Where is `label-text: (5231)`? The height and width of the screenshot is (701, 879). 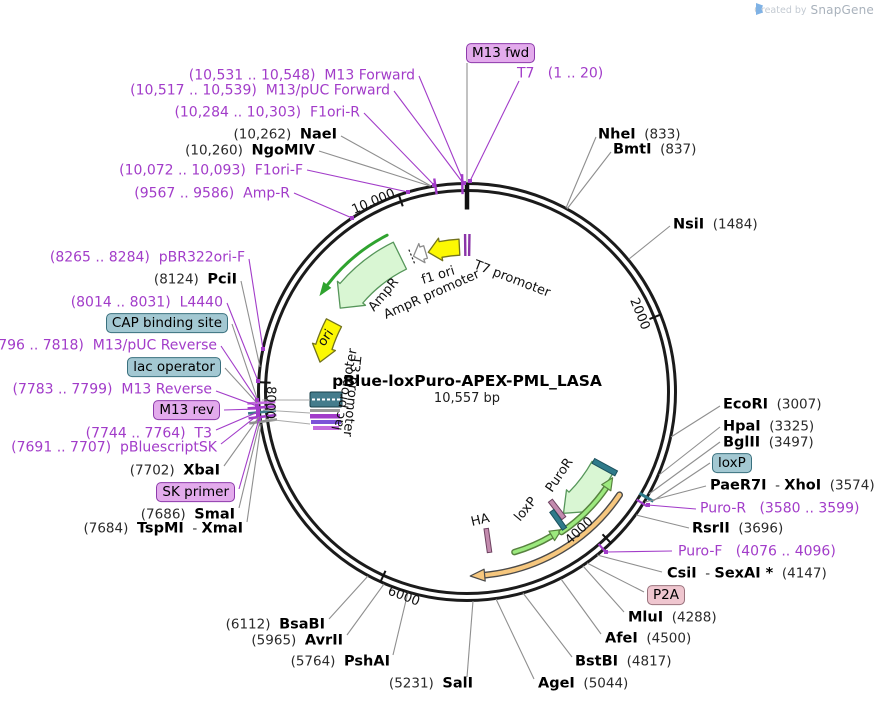
label-text: (5231) is located at coordinates (415, 683).